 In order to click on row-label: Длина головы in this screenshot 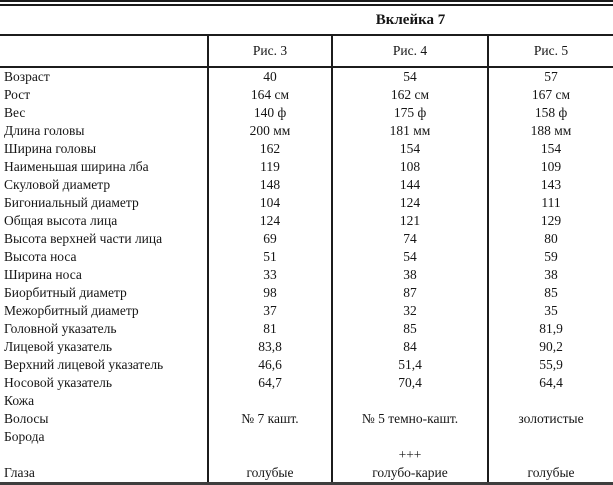, I will do `click(44, 131)`.